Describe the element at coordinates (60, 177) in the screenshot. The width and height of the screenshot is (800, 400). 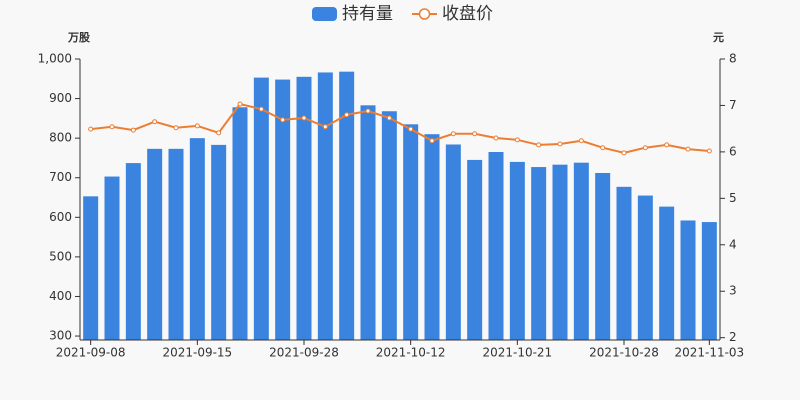
I see `y-tick-label: 700` at that location.